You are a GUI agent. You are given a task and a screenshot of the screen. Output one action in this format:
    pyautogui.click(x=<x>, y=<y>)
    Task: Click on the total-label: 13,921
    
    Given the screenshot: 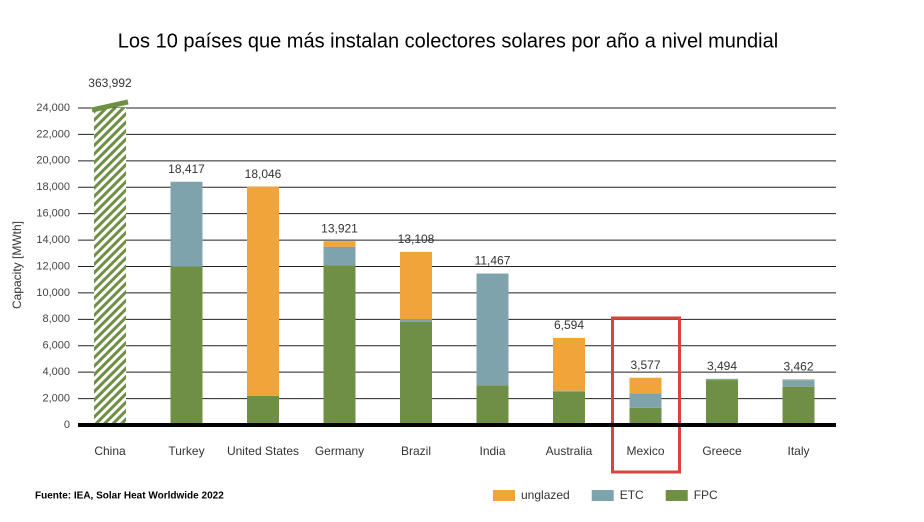 What is the action you would take?
    pyautogui.click(x=339, y=228)
    